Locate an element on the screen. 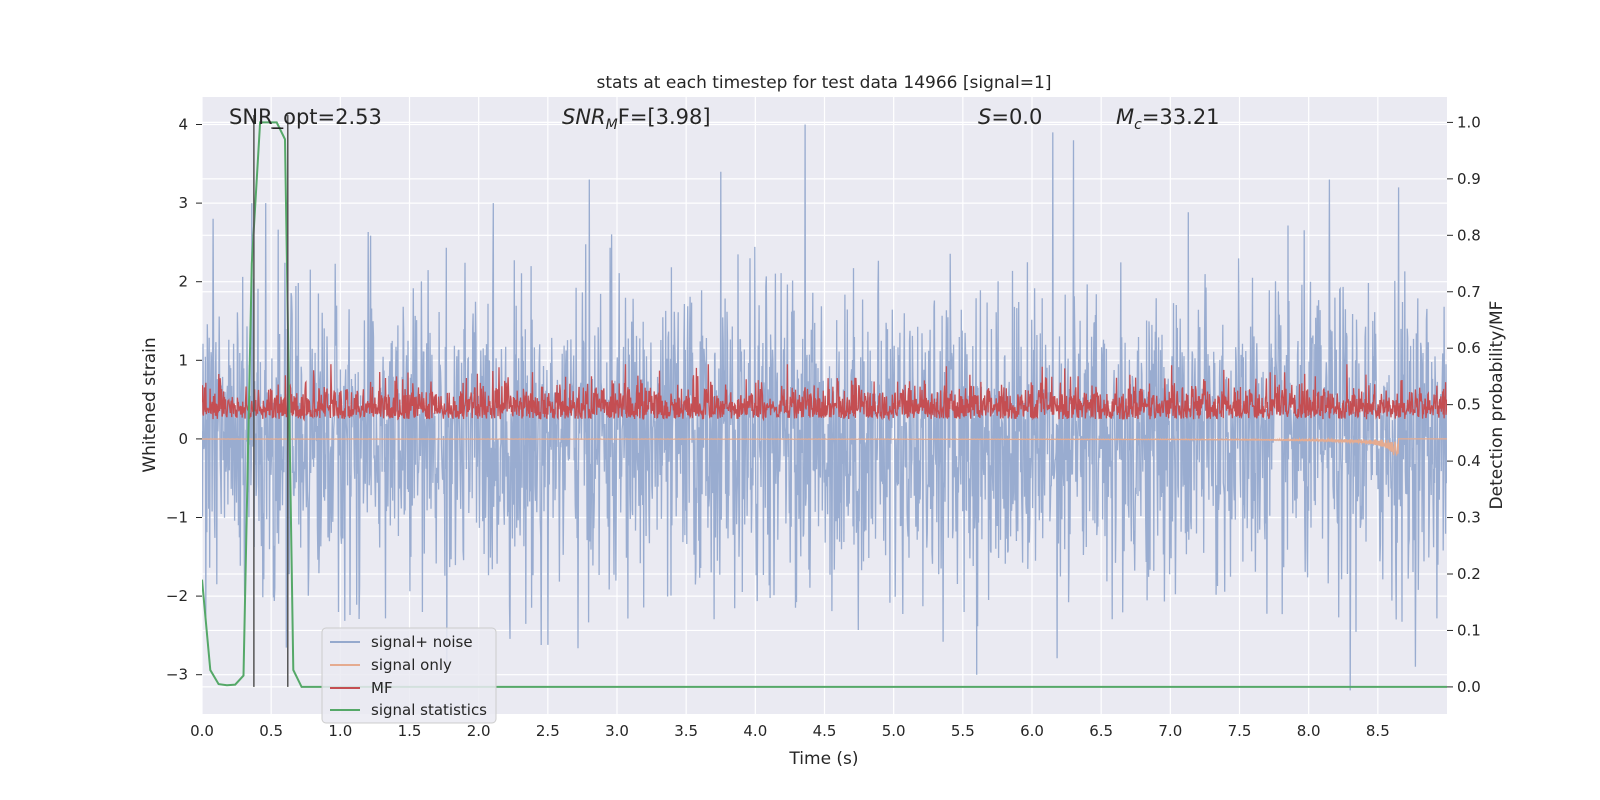  x-tick-label: 1.5 is located at coordinates (410, 731).